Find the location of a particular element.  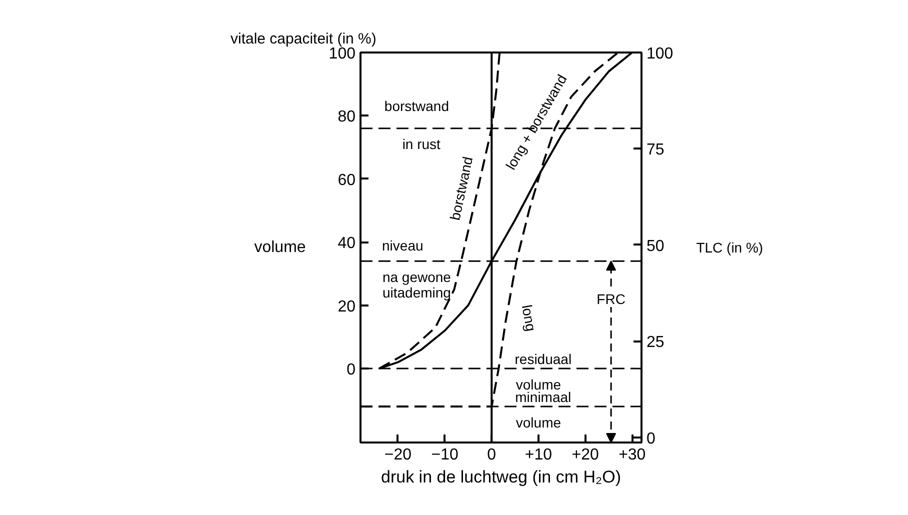

y-tick-label: 80 is located at coordinates (347, 117).